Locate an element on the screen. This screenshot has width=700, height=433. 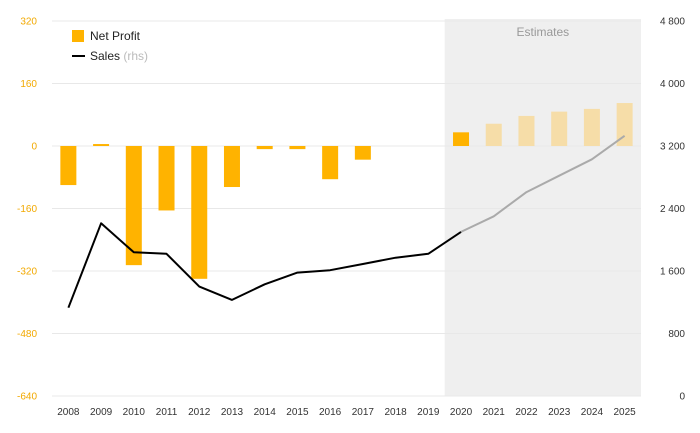
legend-sales-label: Sales (rhs) is located at coordinates (119, 56).